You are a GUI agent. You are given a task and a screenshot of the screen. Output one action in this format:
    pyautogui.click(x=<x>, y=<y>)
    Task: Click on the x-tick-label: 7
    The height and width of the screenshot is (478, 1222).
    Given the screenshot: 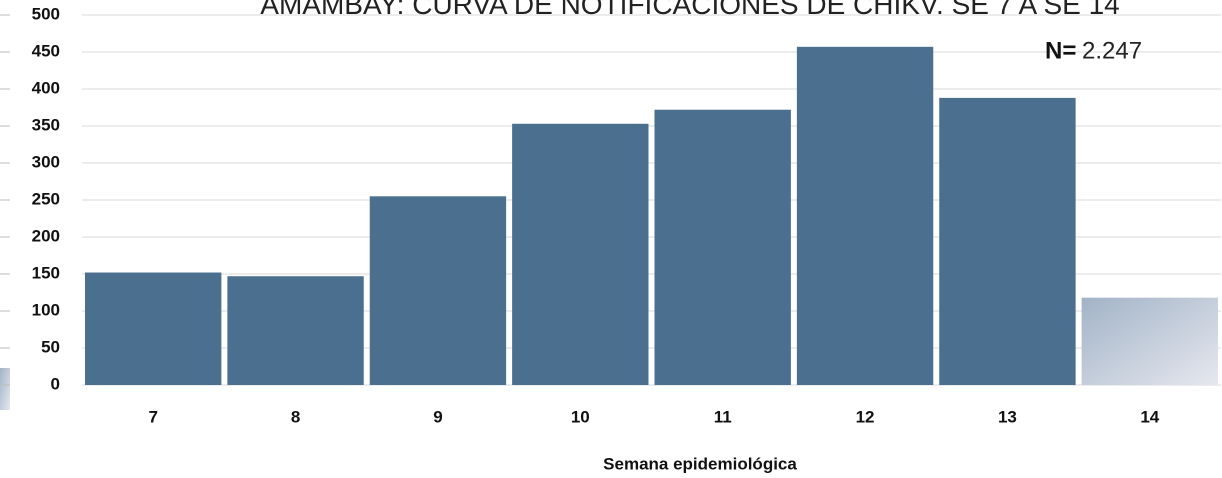 What is the action you would take?
    pyautogui.click(x=152, y=416)
    